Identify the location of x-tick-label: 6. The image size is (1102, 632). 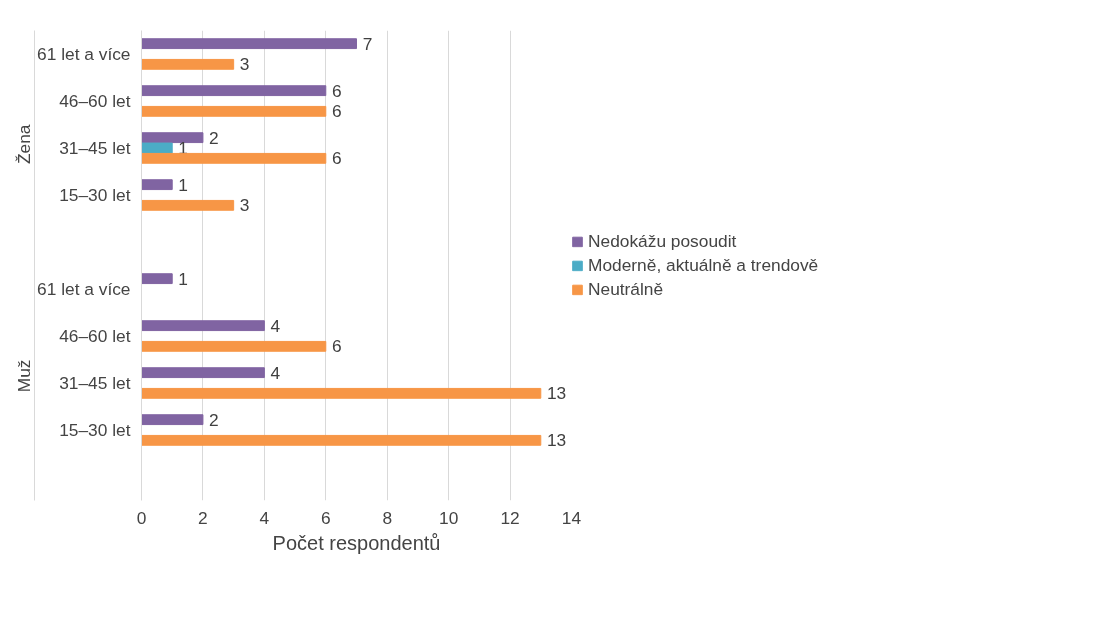
(325, 517).